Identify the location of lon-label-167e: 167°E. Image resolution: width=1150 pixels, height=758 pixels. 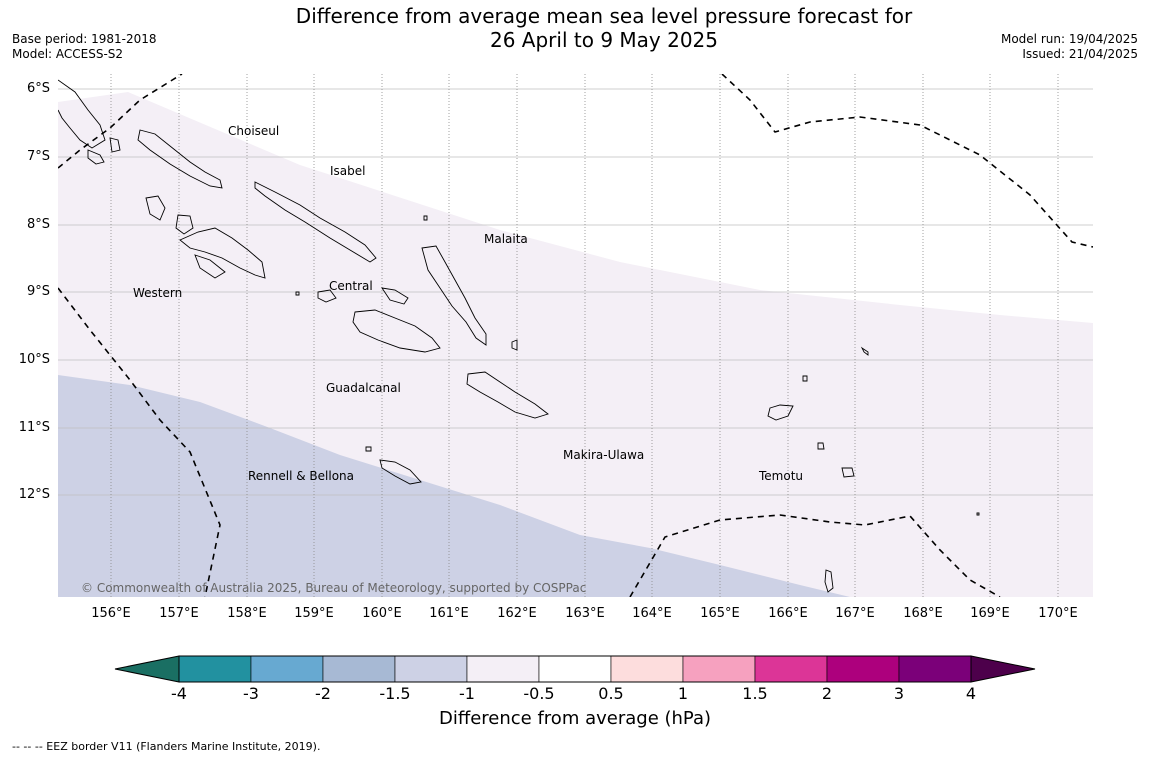
(855, 613).